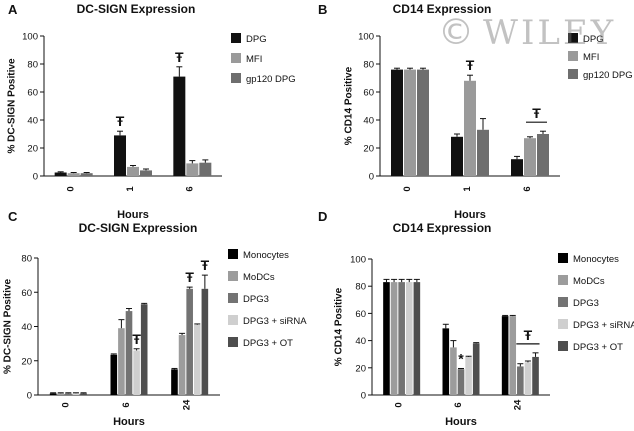 Image resolution: width=634 pixels, height=431 pixels. Describe the element at coordinates (13, 9) in the screenshot. I see `panel-letter: A` at that location.